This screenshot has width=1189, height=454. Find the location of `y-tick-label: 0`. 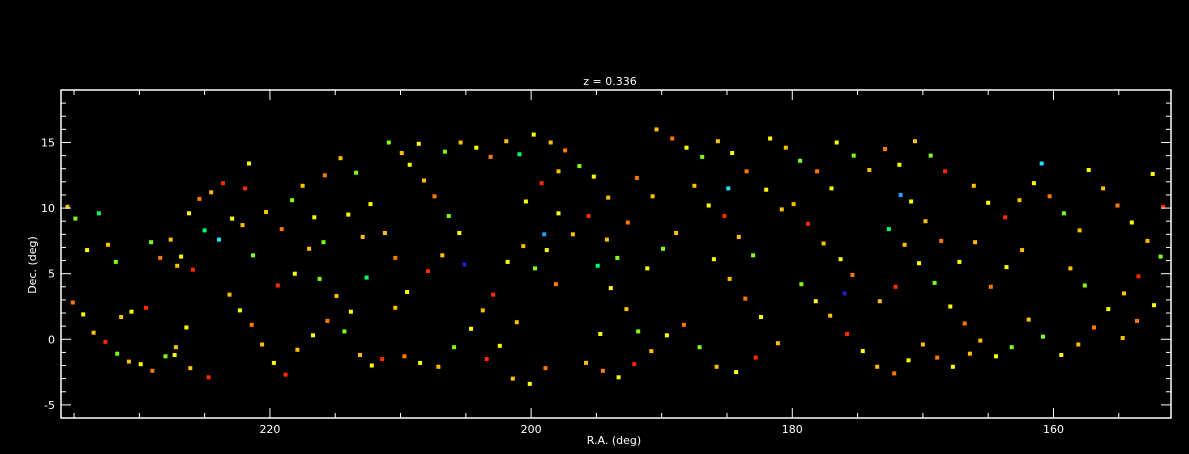

y-tick-label: 0 is located at coordinates (51, 339).